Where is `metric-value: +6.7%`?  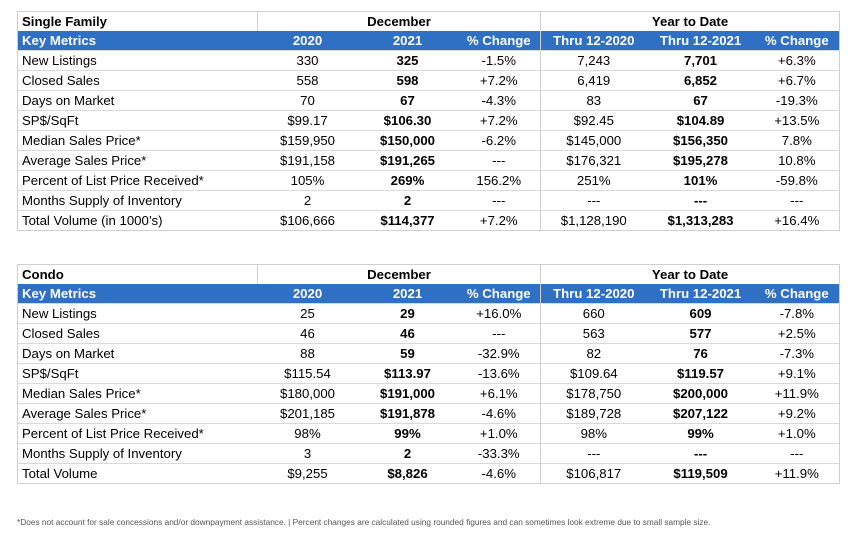 metric-value: +6.7% is located at coordinates (797, 80).